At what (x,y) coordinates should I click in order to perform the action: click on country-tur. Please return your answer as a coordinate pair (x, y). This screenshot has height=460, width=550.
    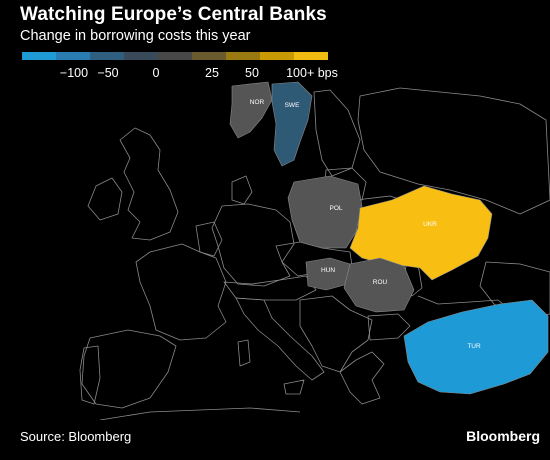
    Looking at the image, I should click on (476, 347).